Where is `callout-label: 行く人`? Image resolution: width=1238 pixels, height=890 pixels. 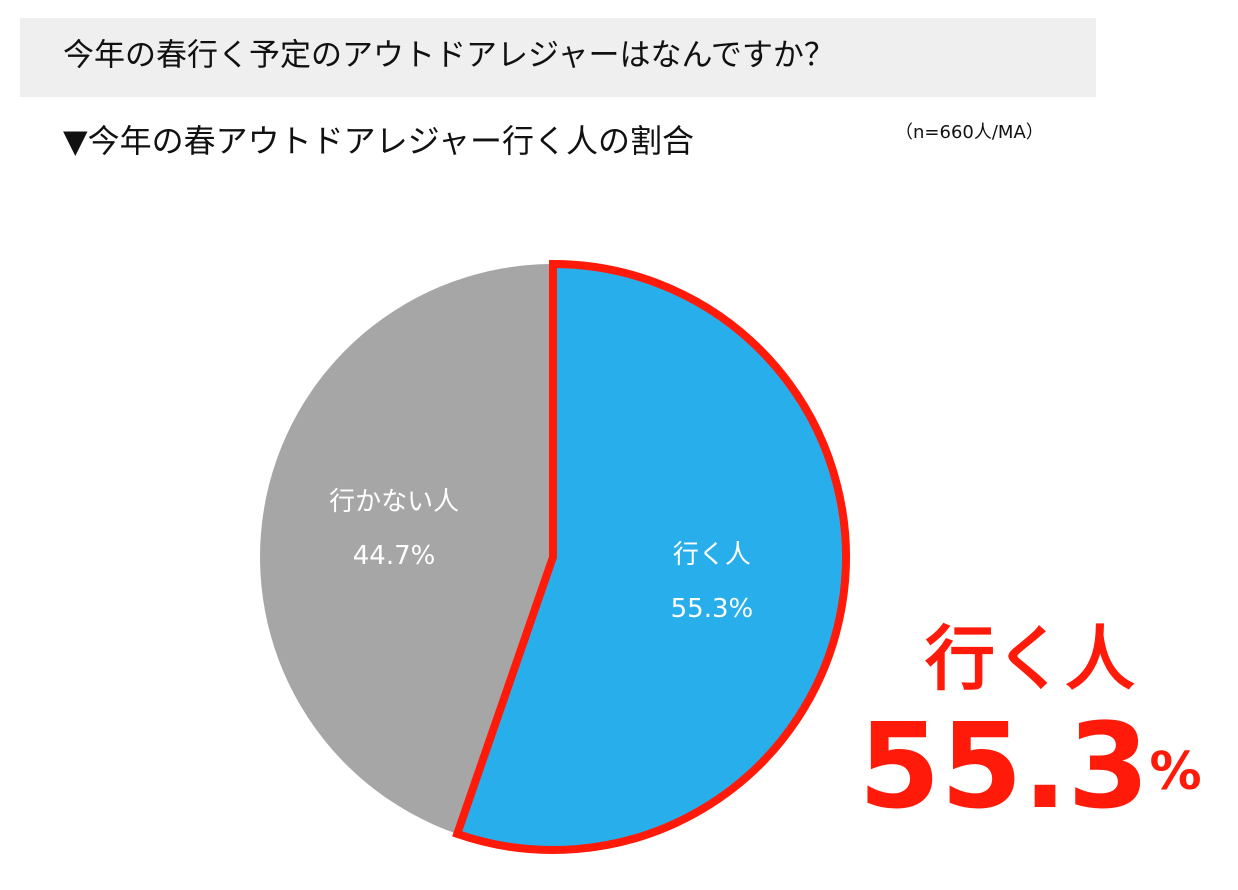 callout-label: 行く人 is located at coordinates (1030, 659).